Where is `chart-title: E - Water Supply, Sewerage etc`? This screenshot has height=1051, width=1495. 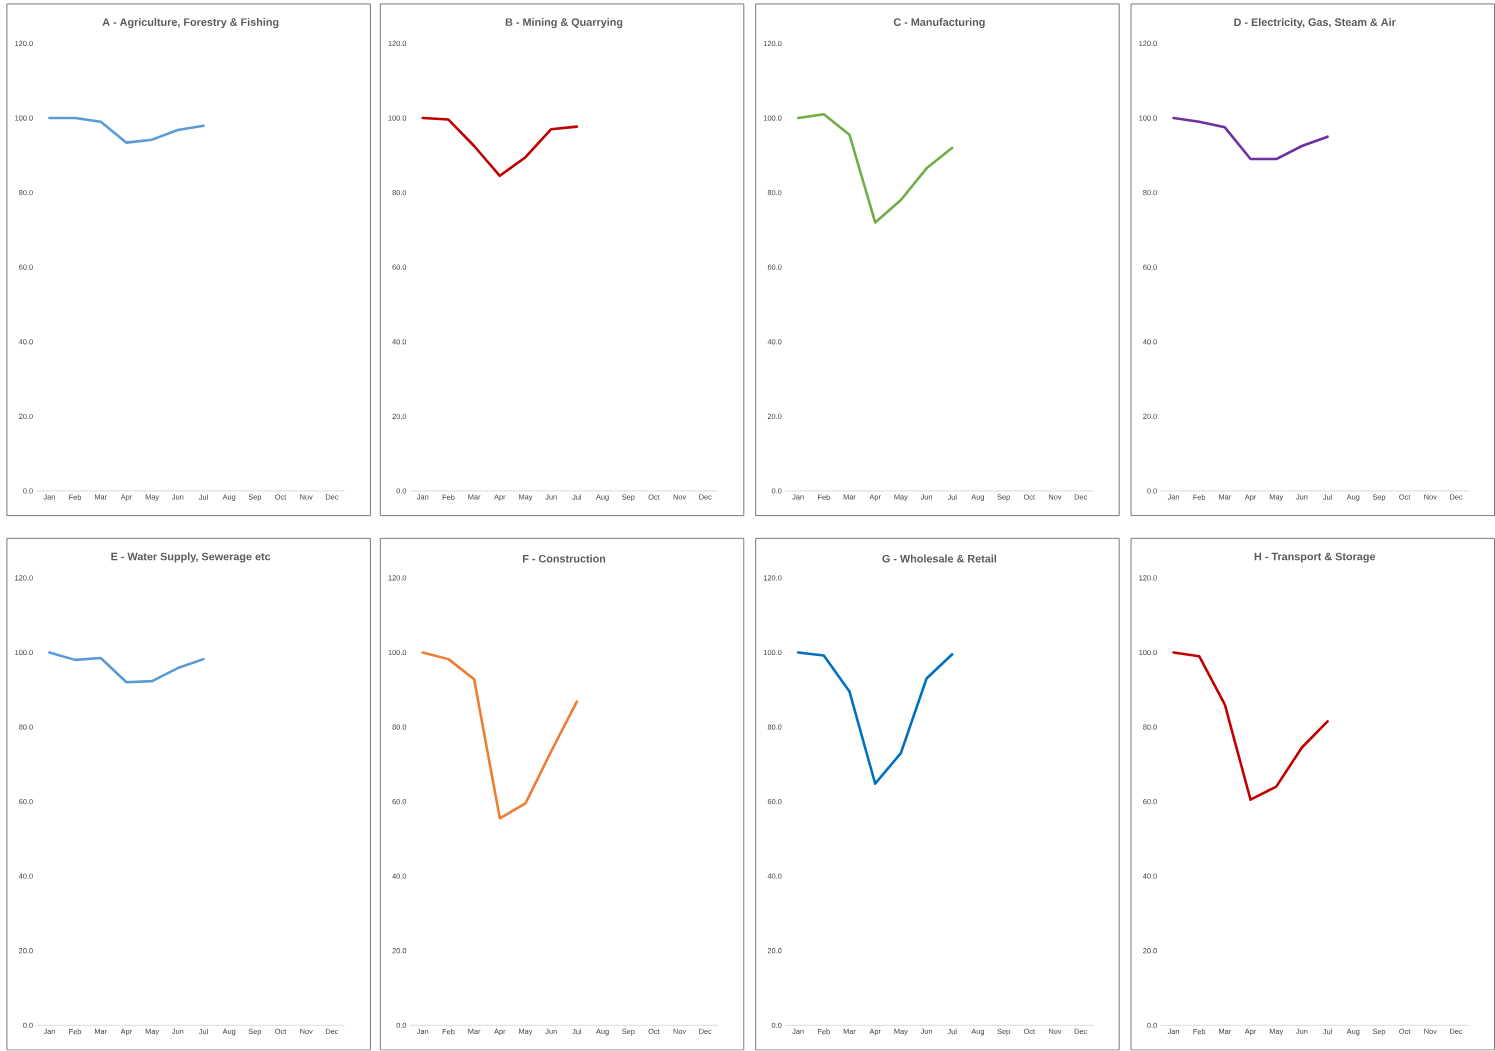
chart-title: E - Water Supply, Sewerage etc is located at coordinates (191, 557).